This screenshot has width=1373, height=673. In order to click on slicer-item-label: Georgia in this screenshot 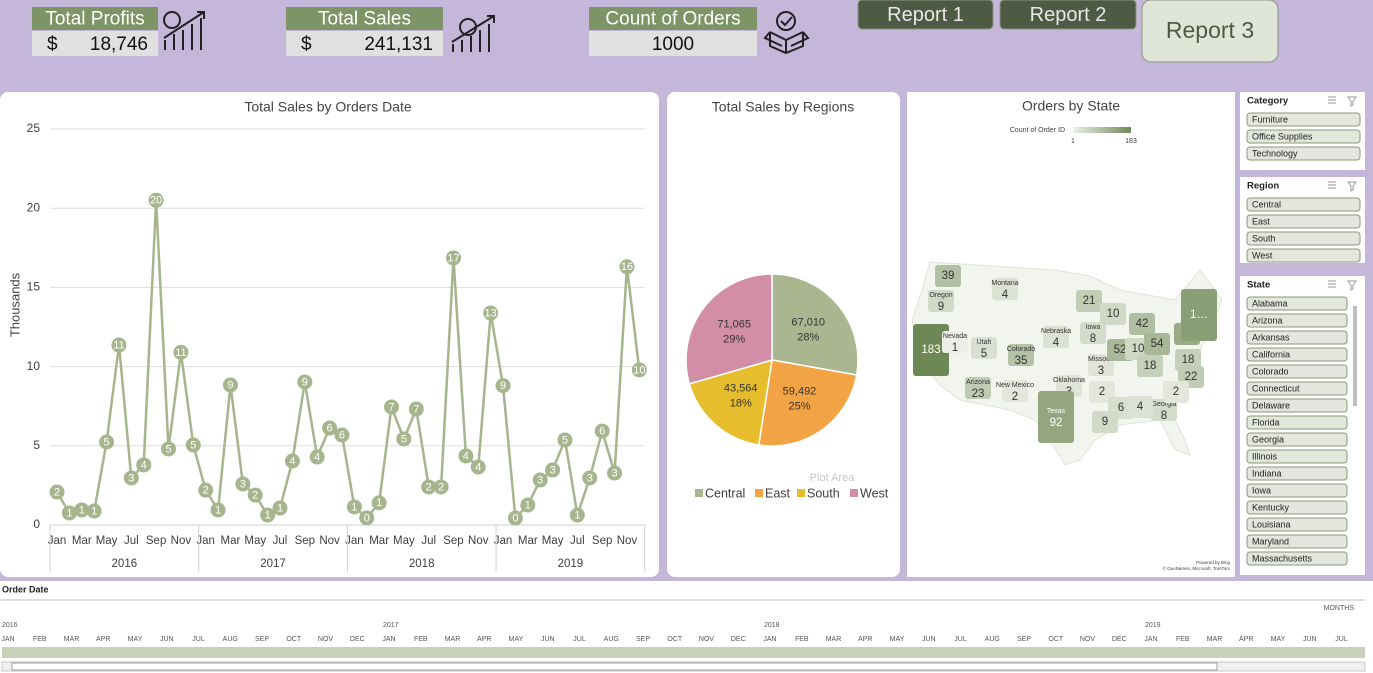, I will do `click(1268, 439)`.